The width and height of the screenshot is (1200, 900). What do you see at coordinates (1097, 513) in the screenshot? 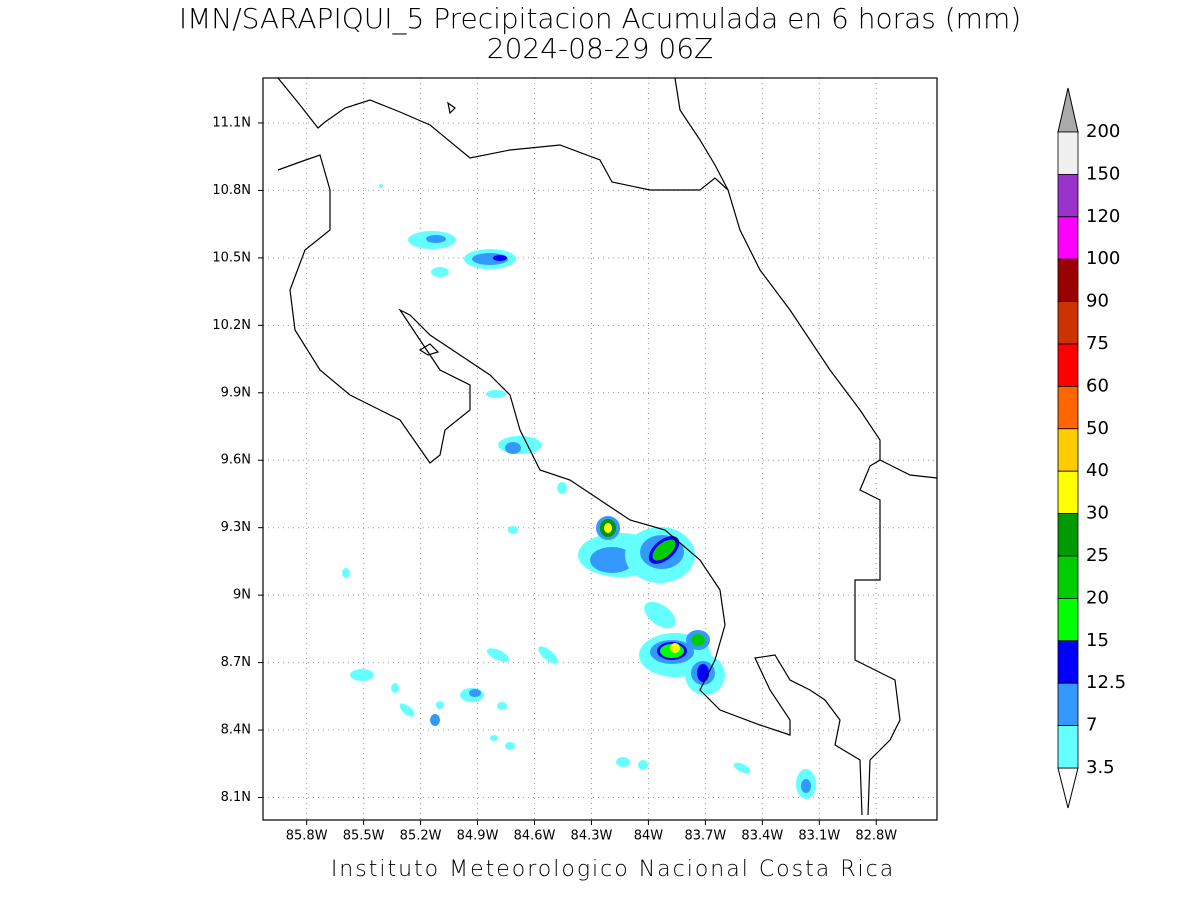
I see `colorbar-label: 30` at bounding box center [1097, 513].